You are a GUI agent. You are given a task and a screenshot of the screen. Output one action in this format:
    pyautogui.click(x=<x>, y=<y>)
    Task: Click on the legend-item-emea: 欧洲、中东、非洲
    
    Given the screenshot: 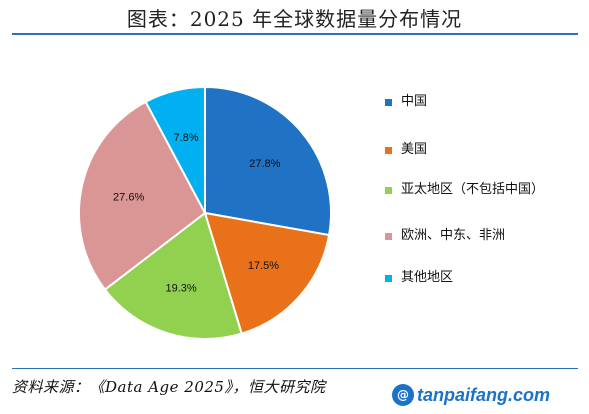 What is the action you would take?
    pyautogui.click(x=485, y=247)
    